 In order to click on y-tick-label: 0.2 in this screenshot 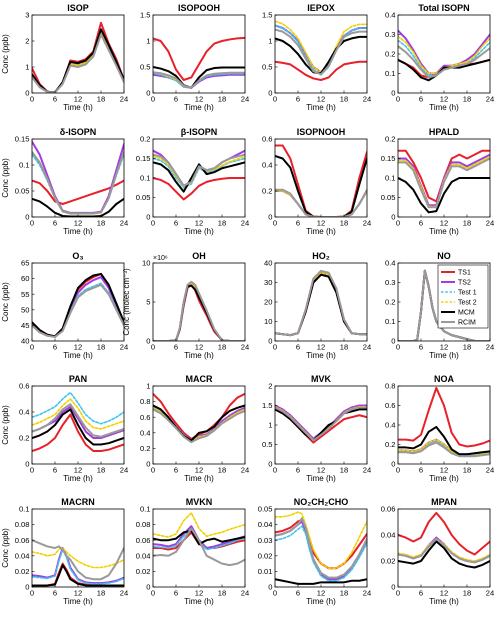, I will do `click(24, 438)`.